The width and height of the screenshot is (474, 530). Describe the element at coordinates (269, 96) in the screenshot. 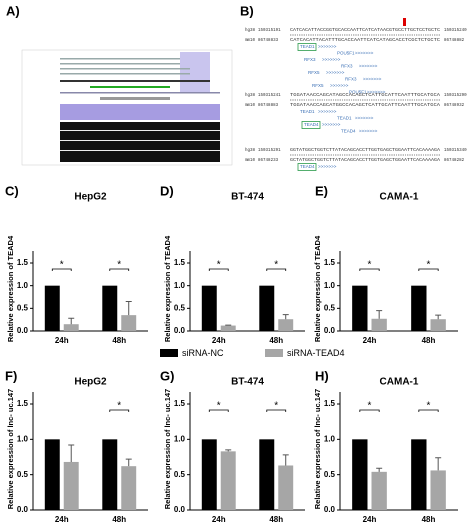

I see `start: 150315241` at that location.